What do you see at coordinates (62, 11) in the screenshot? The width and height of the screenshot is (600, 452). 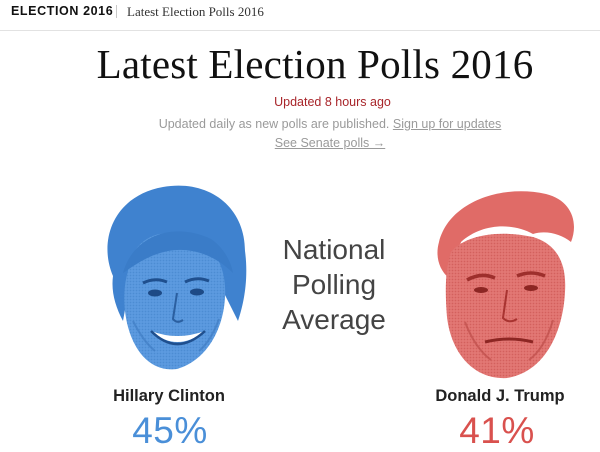 I see `section-label-link: ELECTION 2016` at bounding box center [62, 11].